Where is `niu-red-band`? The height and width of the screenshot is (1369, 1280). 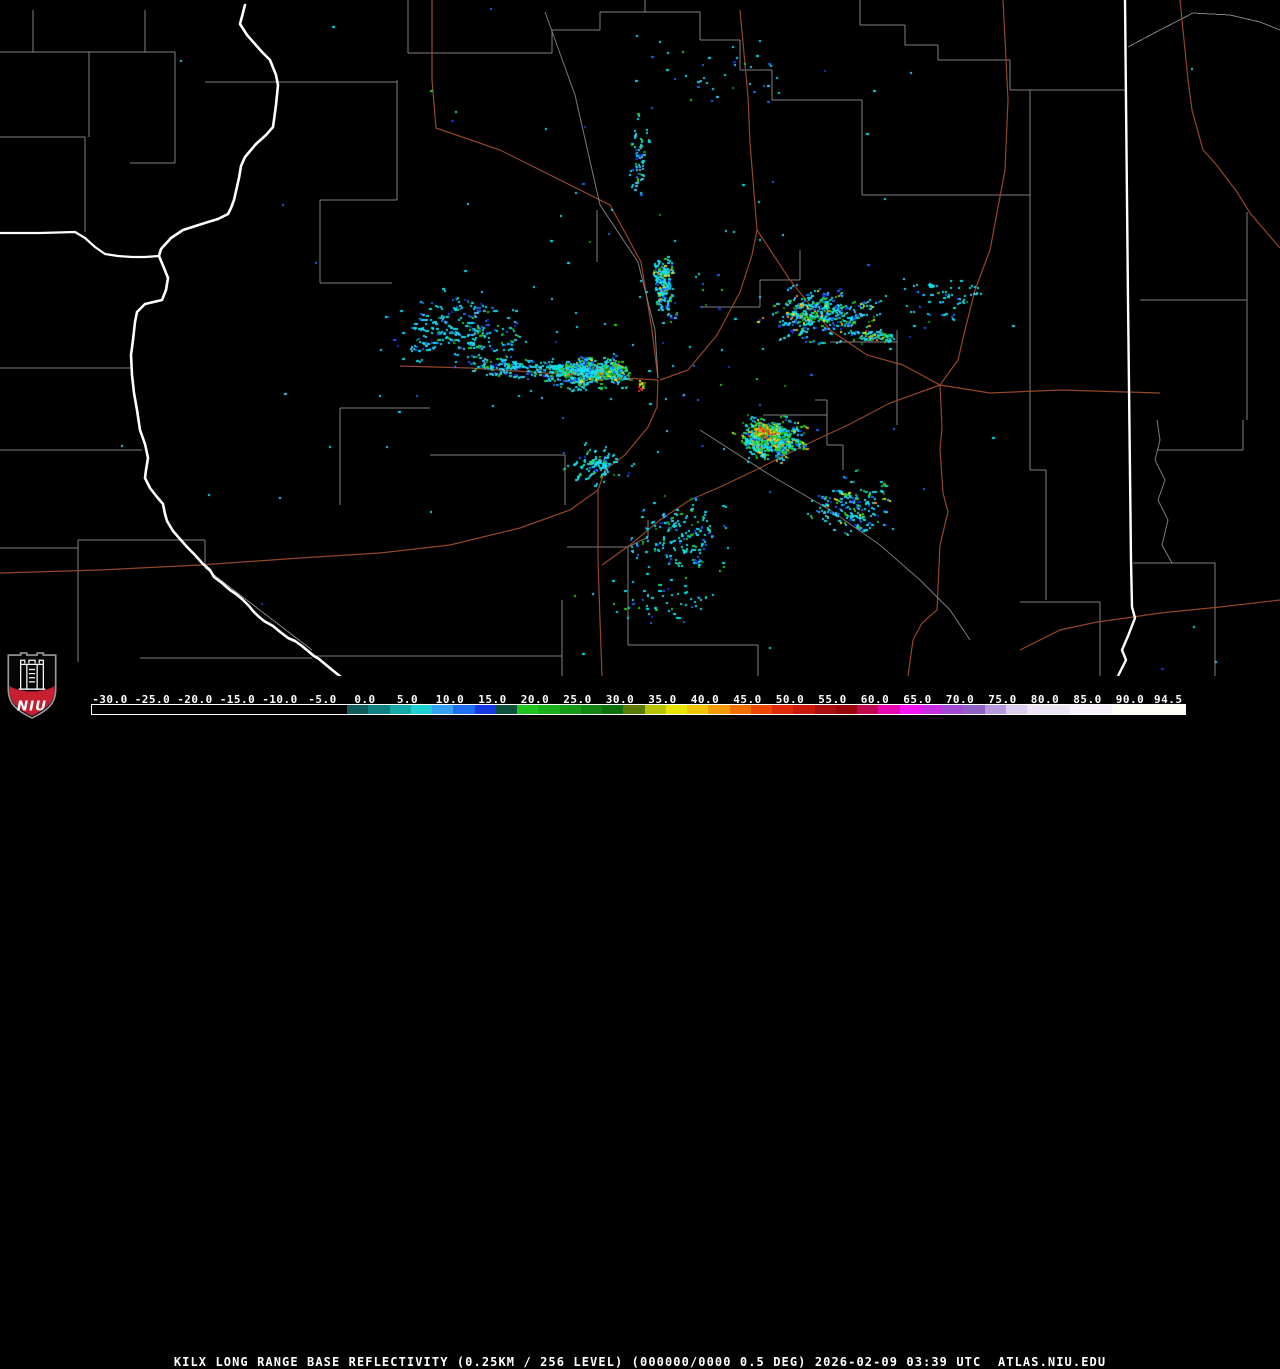
niu-red-band is located at coordinates (32, 701).